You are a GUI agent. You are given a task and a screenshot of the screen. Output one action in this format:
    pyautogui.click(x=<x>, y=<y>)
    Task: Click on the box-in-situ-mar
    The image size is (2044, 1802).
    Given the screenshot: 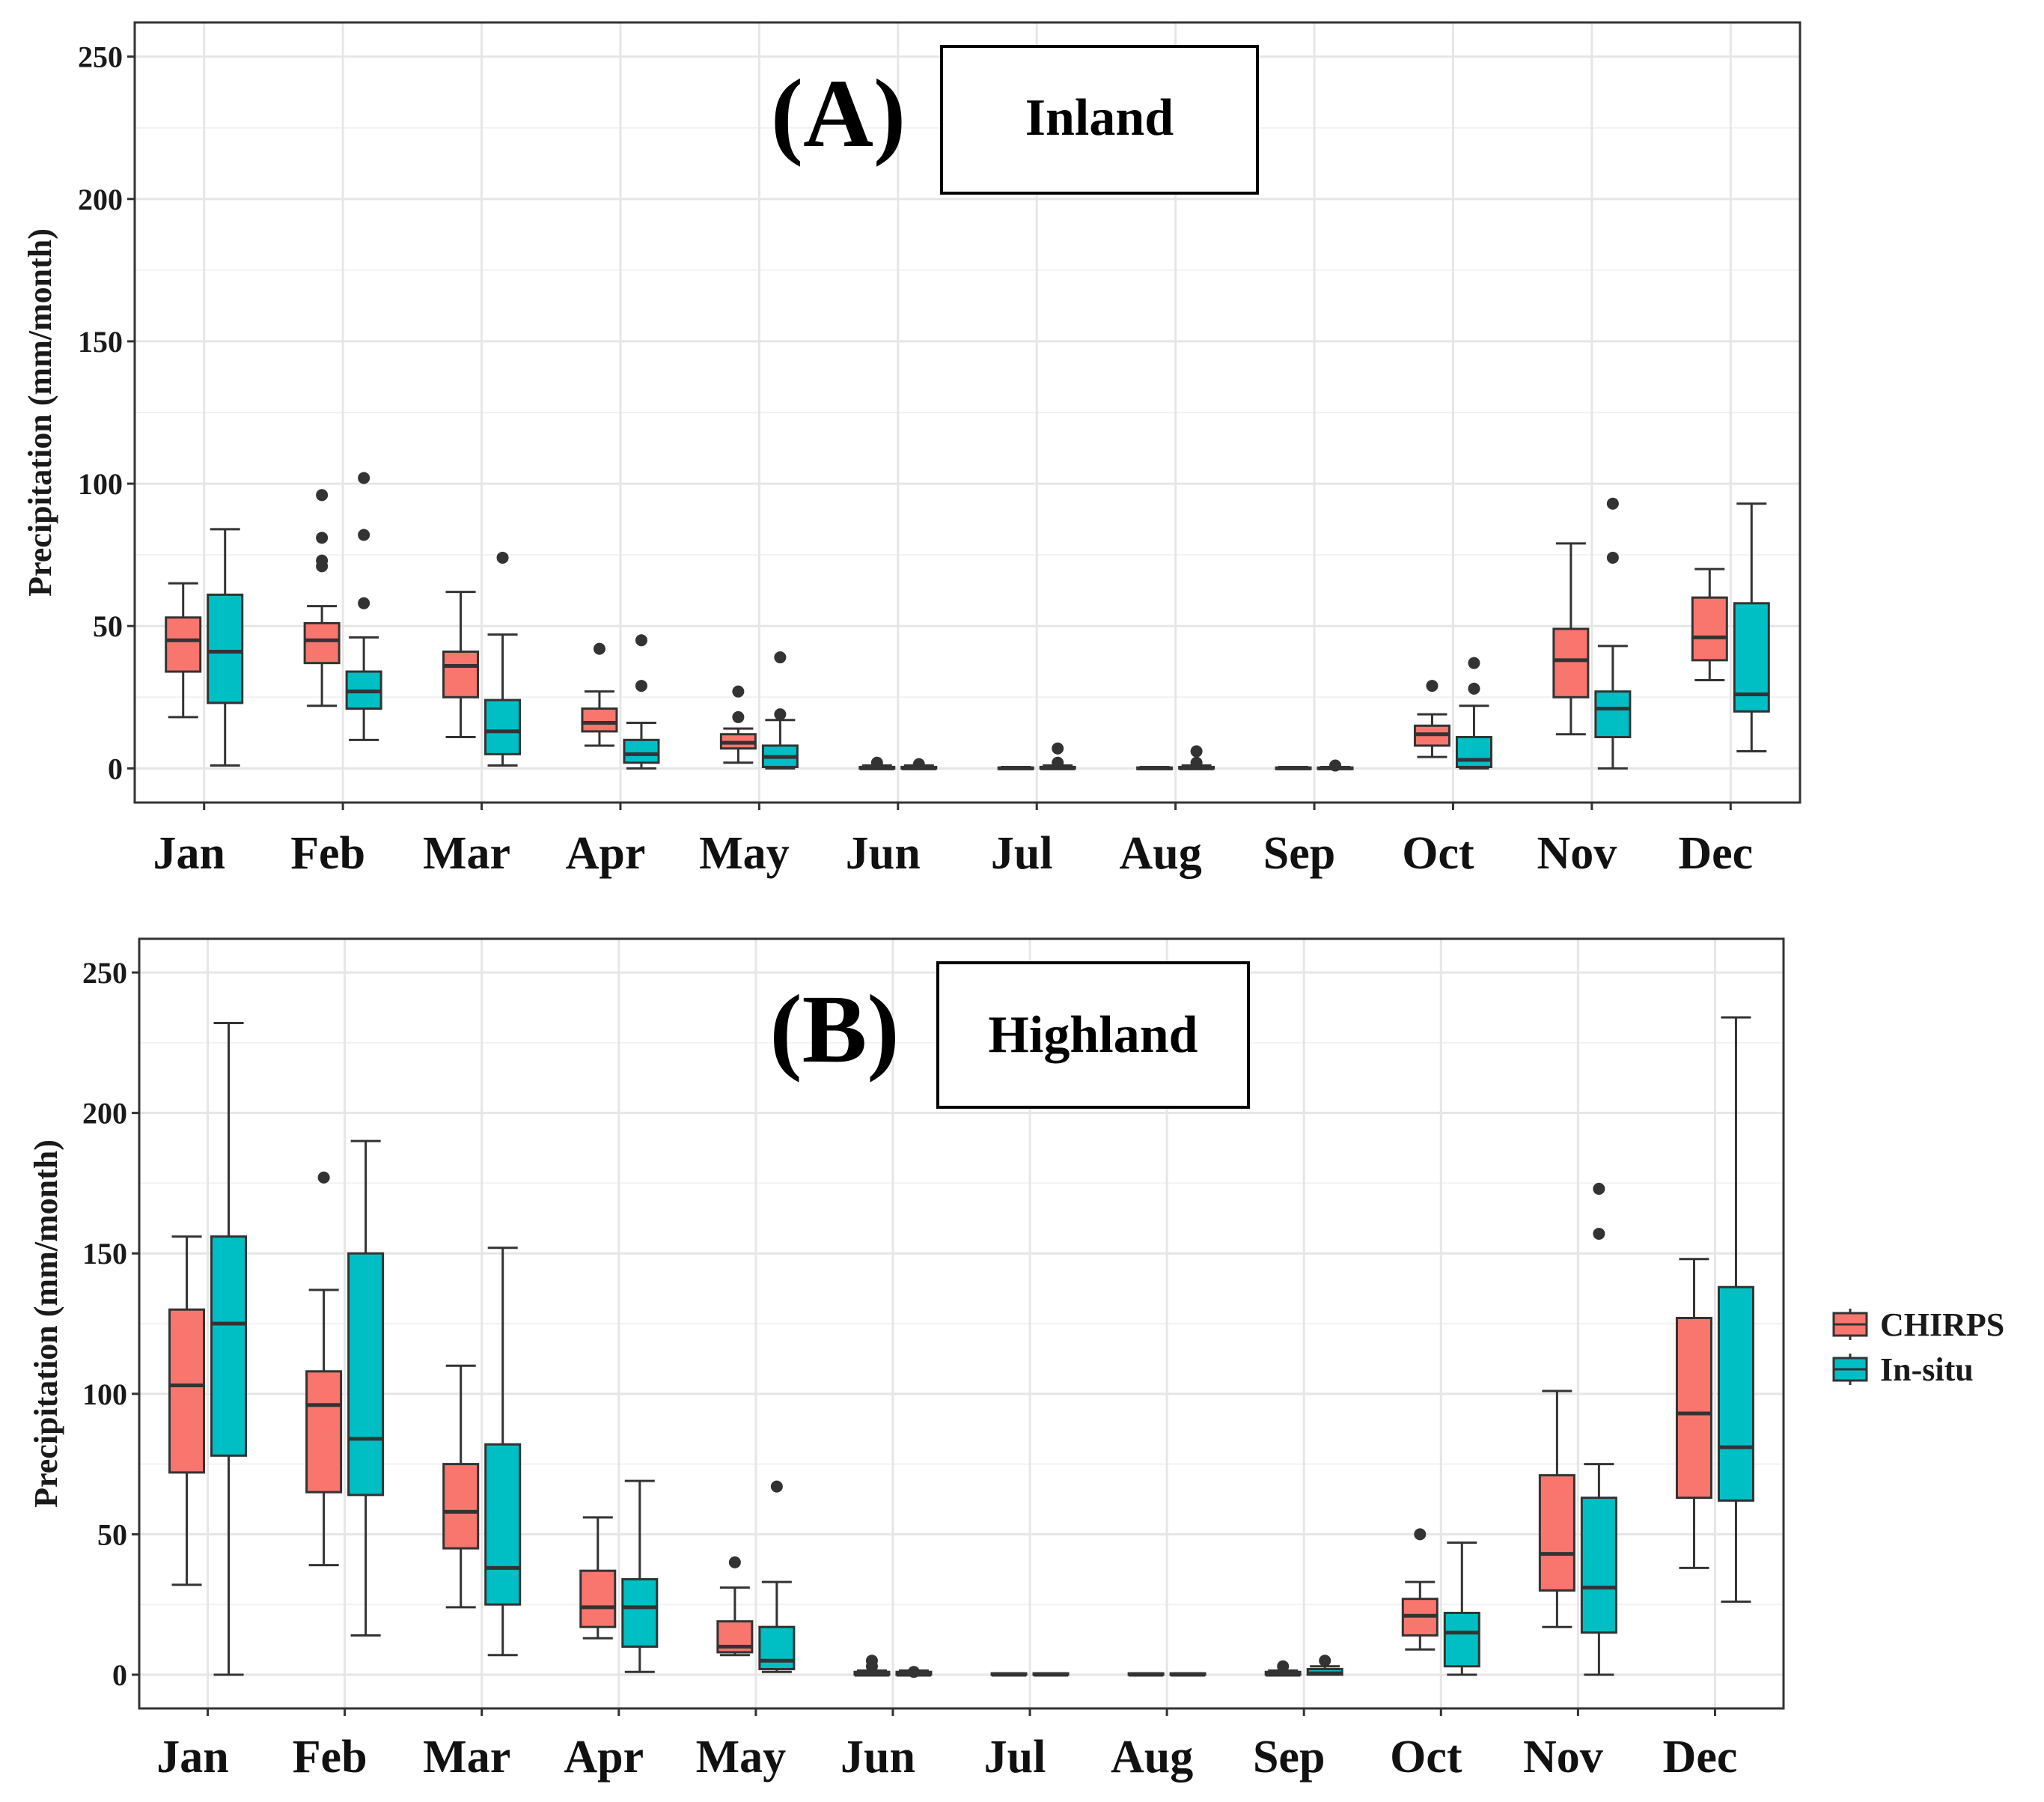 What is the action you would take?
    pyautogui.click(x=503, y=1452)
    